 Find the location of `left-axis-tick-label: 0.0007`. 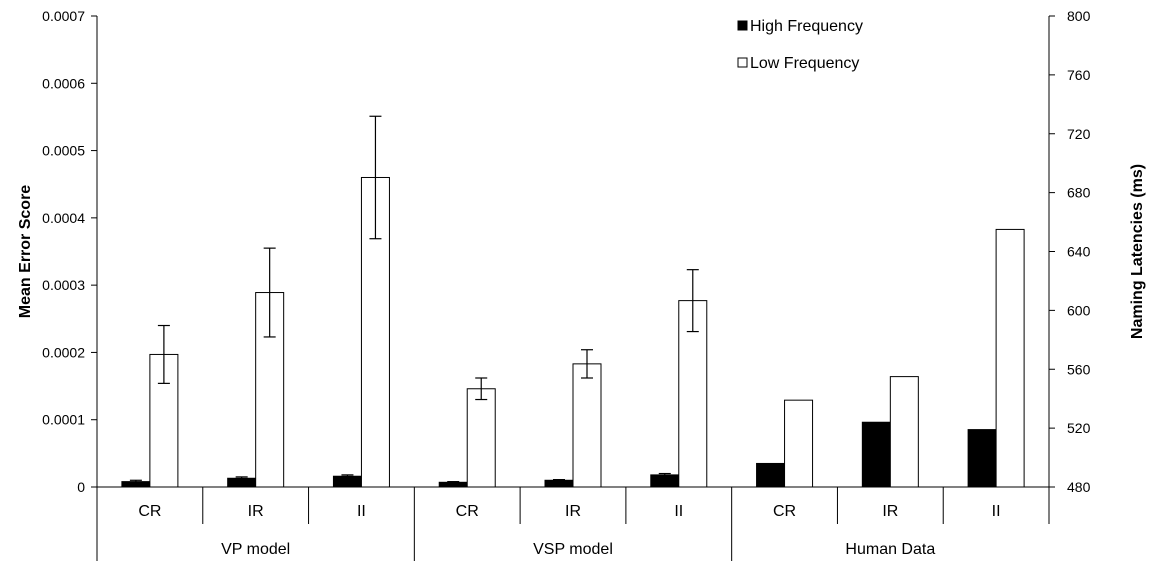

left-axis-tick-label: 0.0007 is located at coordinates (63, 16).